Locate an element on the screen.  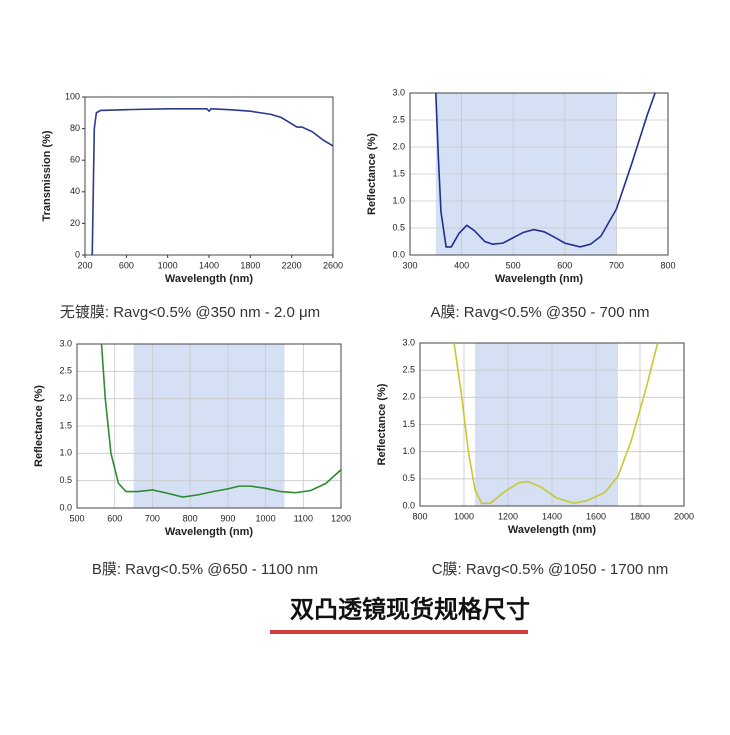
x-tick-label: 900 is located at coordinates (227, 518).